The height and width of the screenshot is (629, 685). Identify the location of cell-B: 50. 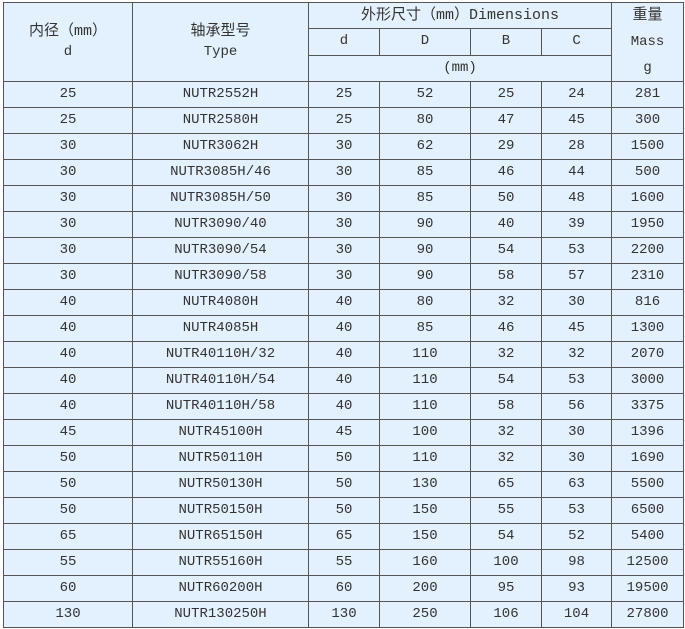
(506, 198).